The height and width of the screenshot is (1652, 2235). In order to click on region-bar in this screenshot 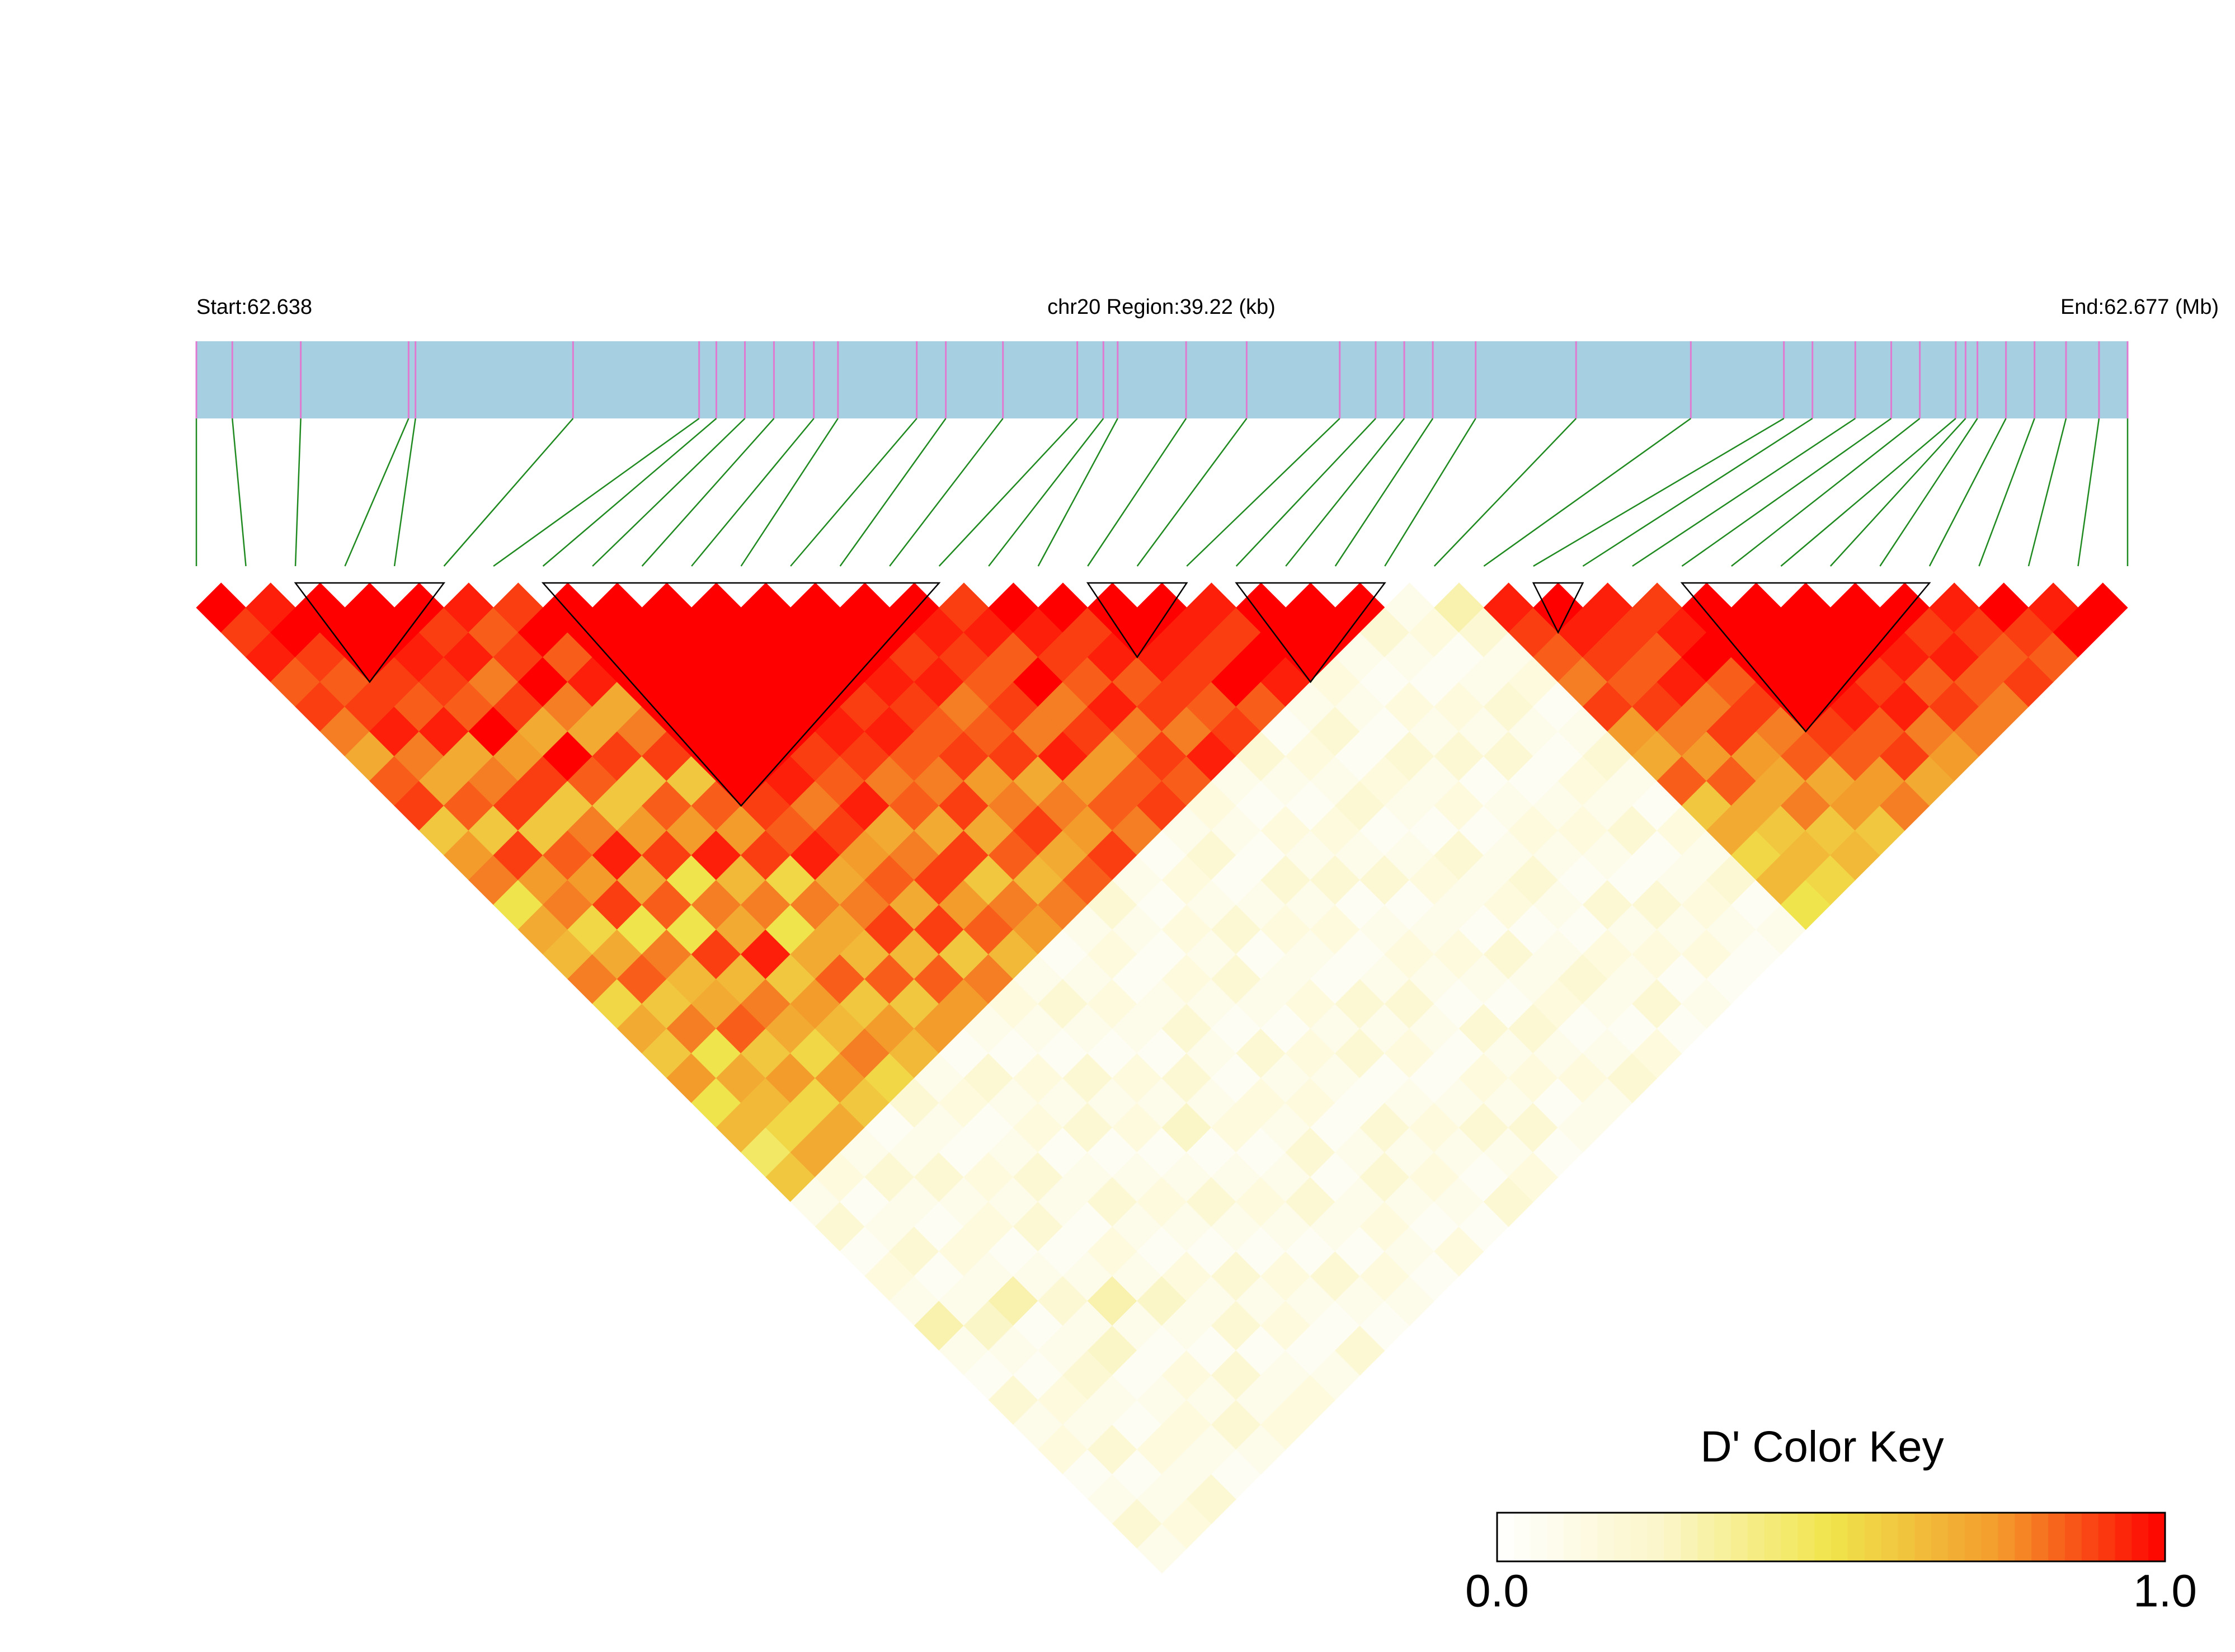, I will do `click(1162, 379)`.